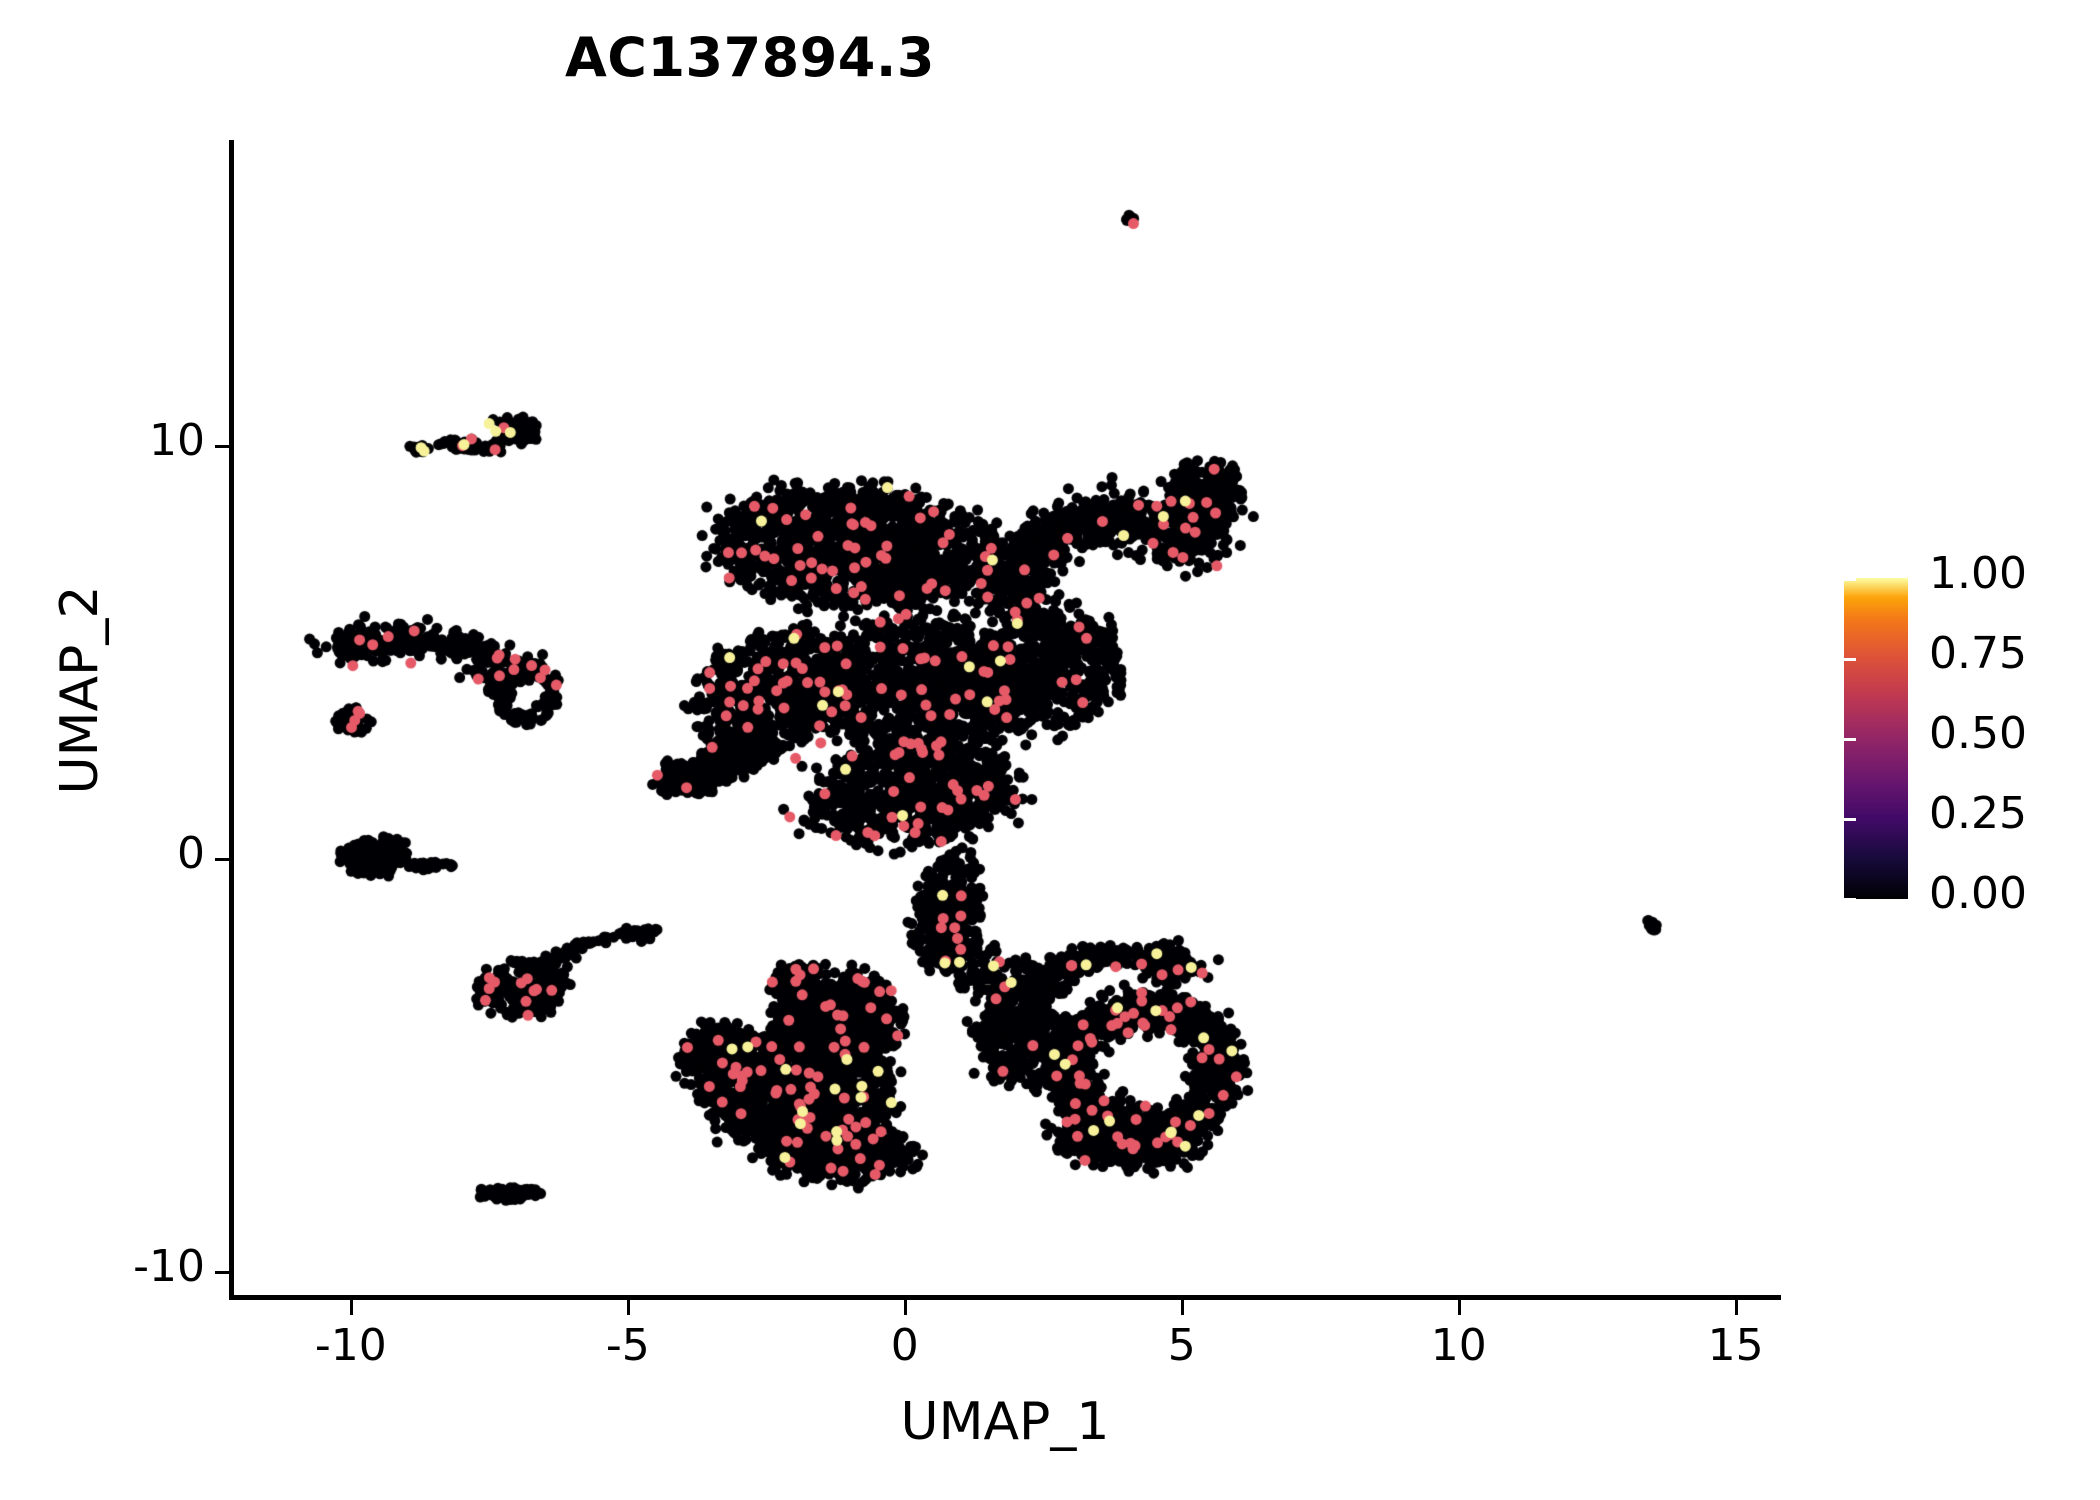 This screenshot has width=2100, height=1500. What do you see at coordinates (1181, 1345) in the screenshot?
I see `x-tick-label: 5` at bounding box center [1181, 1345].